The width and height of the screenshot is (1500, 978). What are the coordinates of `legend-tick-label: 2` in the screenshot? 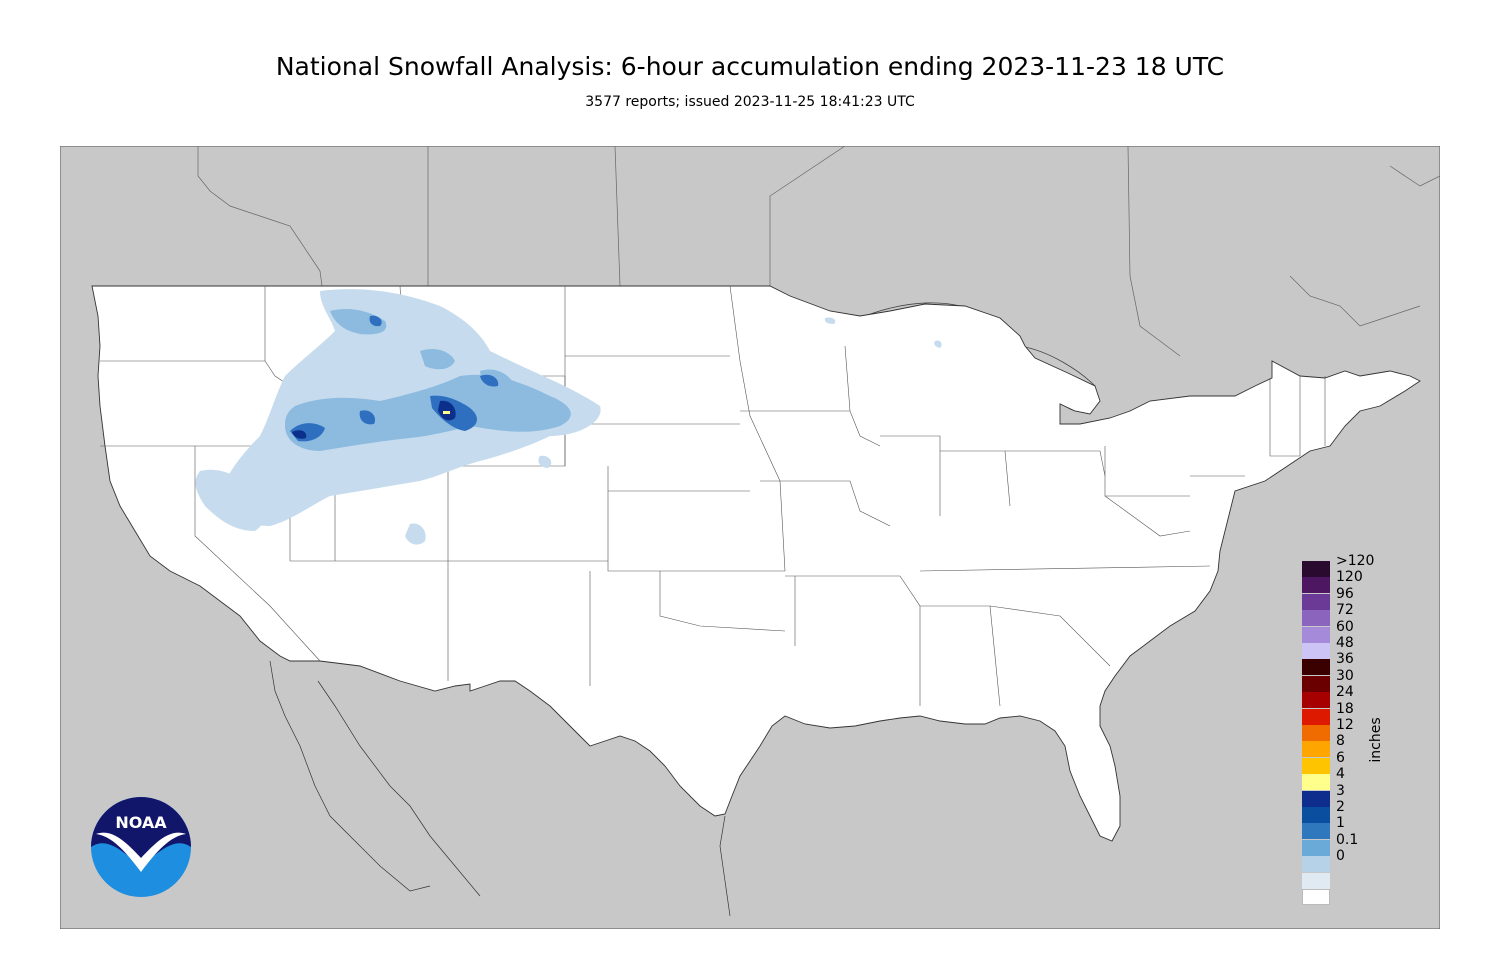 It's located at (1340, 807).